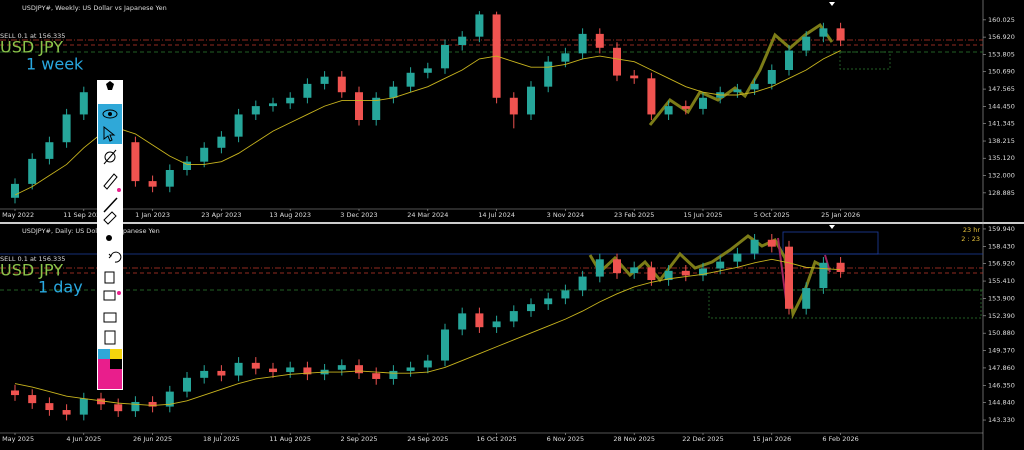 The width and height of the screenshot is (1024, 450). Describe the element at coordinates (1001, 176) in the screenshot. I see `y-tick-label: 132.000` at that location.